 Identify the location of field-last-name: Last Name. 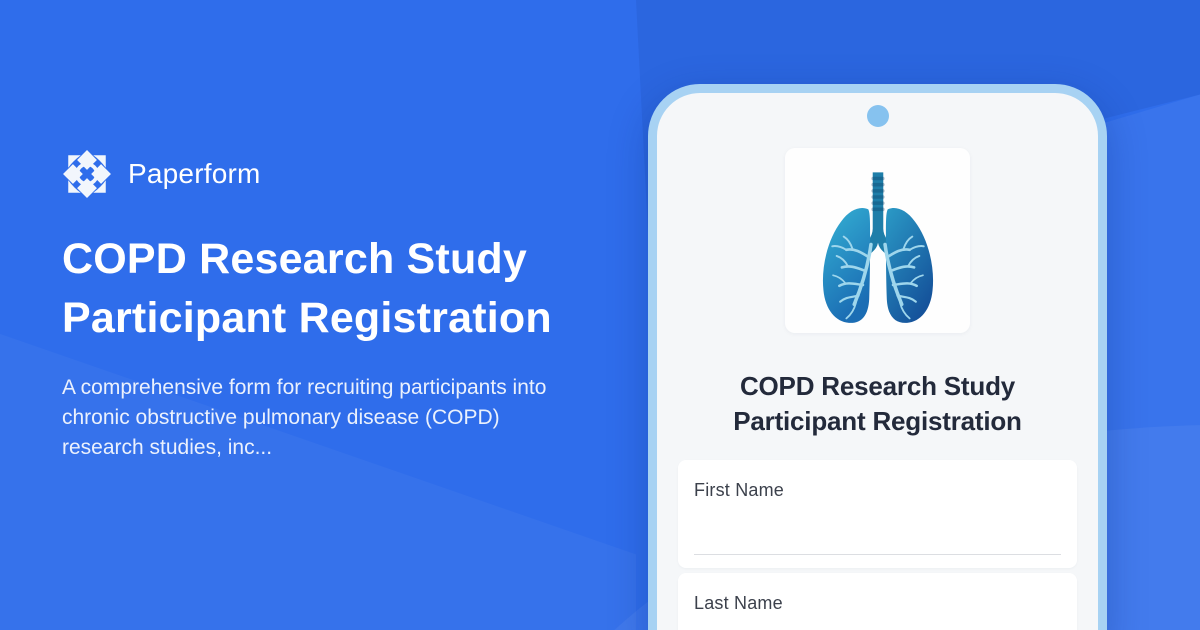
(877, 601).